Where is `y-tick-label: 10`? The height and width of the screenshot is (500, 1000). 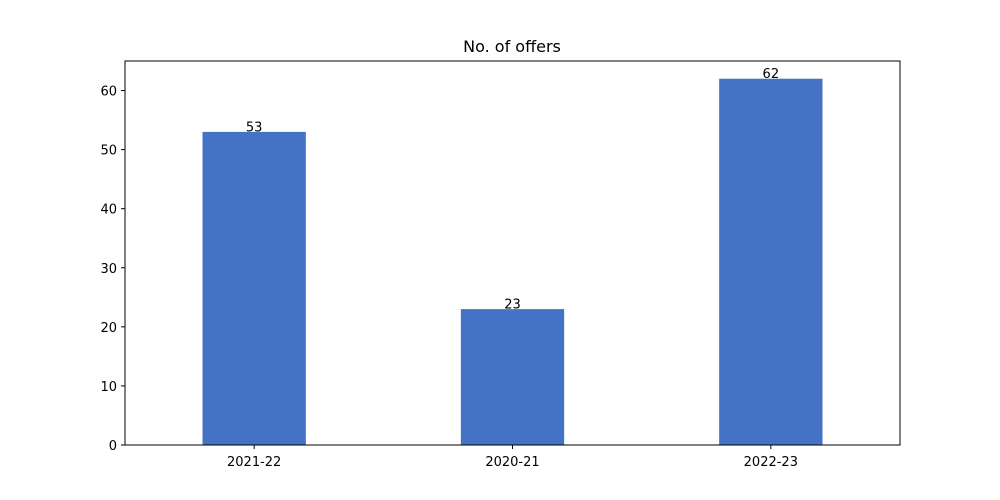 y-tick-label: 10 is located at coordinates (108, 387).